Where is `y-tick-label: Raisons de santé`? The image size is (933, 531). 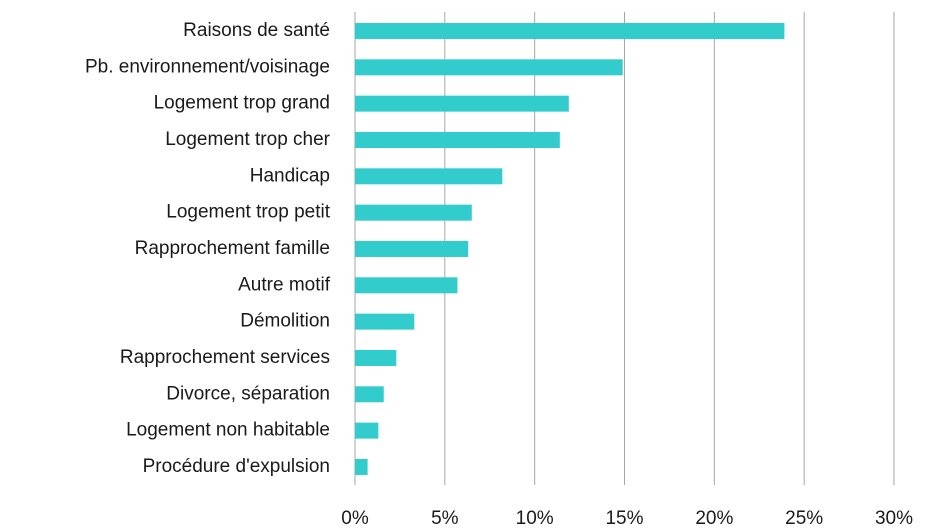
y-tick-label: Raisons de santé is located at coordinates (256, 30).